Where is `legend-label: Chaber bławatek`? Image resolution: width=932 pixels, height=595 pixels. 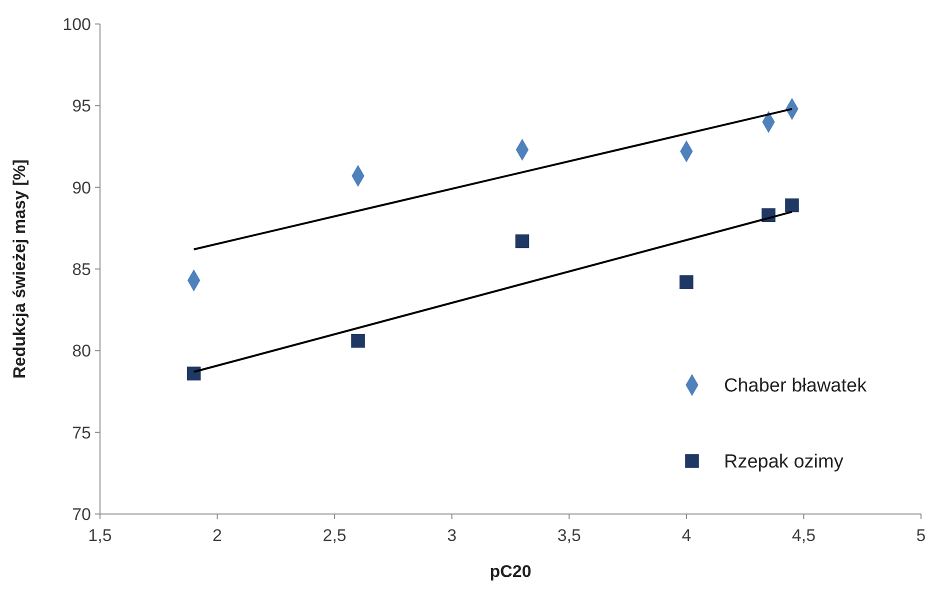
legend-label: Chaber bławatek is located at coordinates (796, 386).